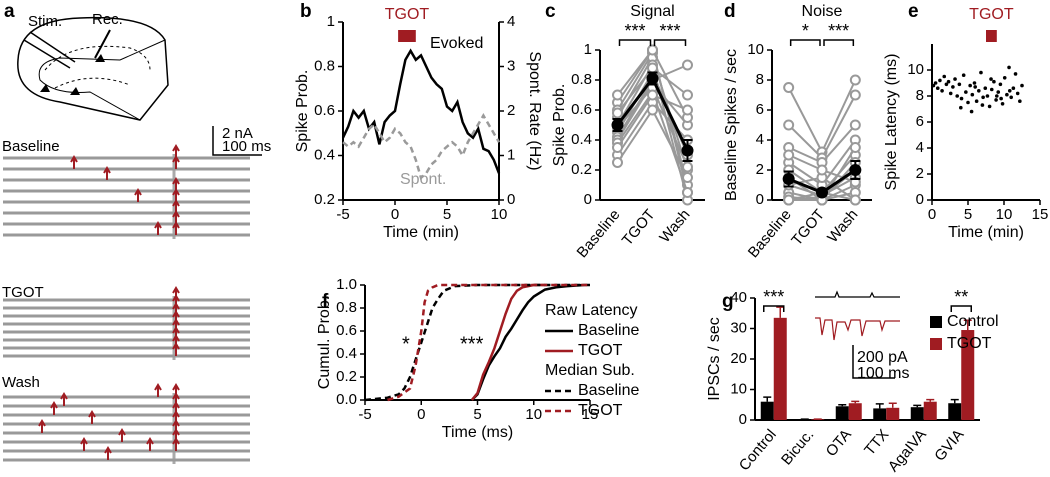 The height and width of the screenshot is (477, 1050). Describe the element at coordinates (472, 344) in the screenshot. I see `annotation: ***` at that location.